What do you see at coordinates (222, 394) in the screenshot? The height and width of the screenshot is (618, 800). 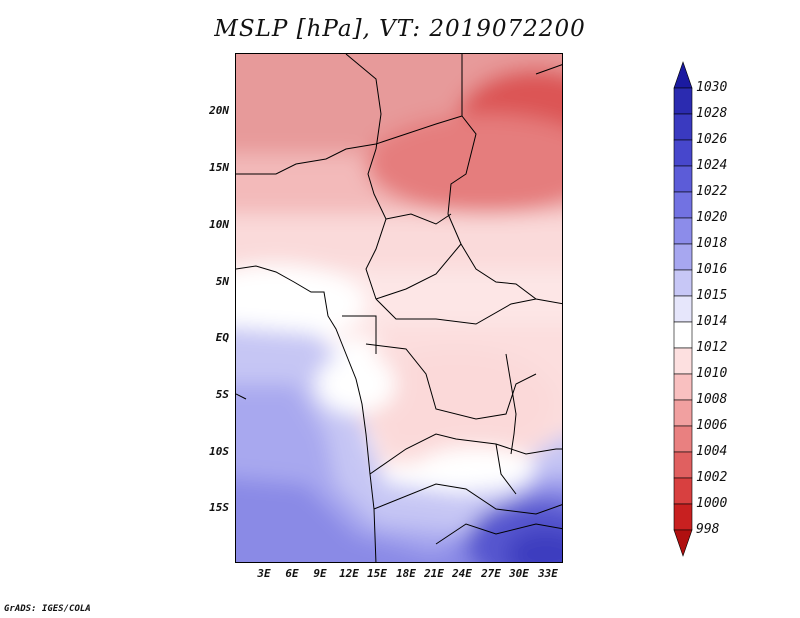 I see `lat-tick-label: 5S` at bounding box center [222, 394].